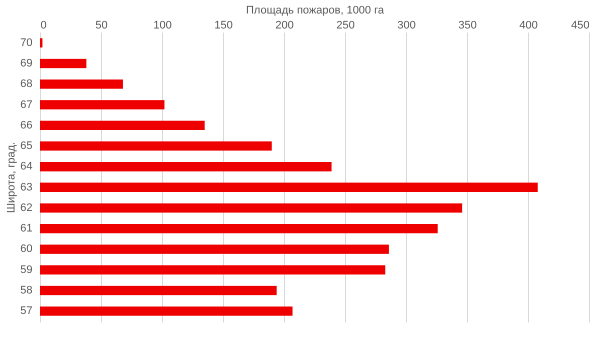 This screenshot has height=338, width=609. What do you see at coordinates (284, 26) in the screenshot?
I see `x-tick-label: 200` at bounding box center [284, 26].